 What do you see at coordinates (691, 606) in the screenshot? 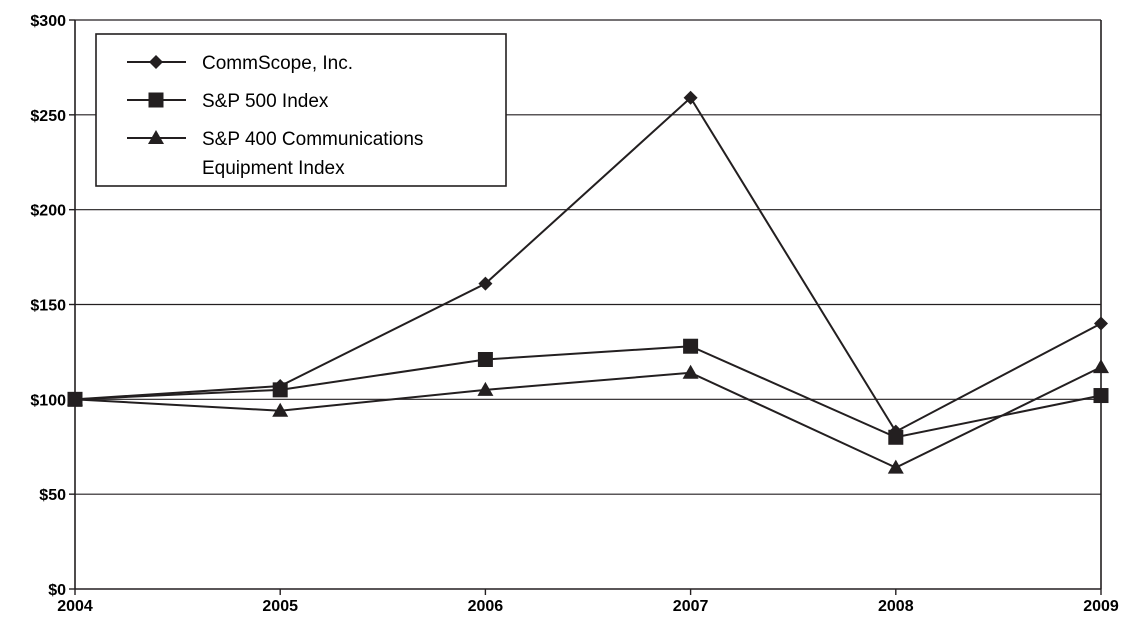
I see `x-tick-label: 2007` at bounding box center [691, 606].